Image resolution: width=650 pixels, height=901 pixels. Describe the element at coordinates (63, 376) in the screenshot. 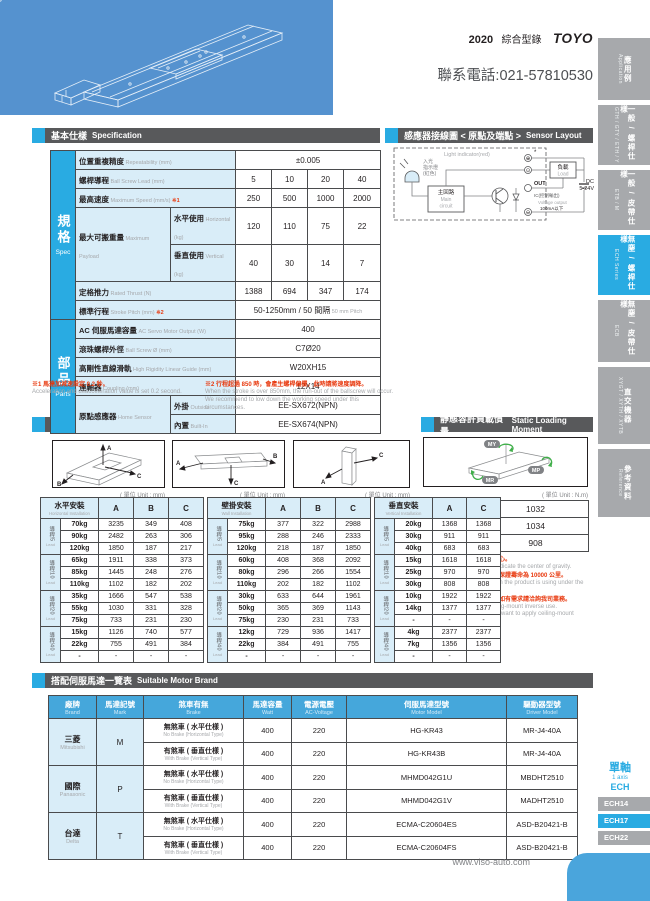

I see `spec-group-parts: 部品 Parts` at that location.